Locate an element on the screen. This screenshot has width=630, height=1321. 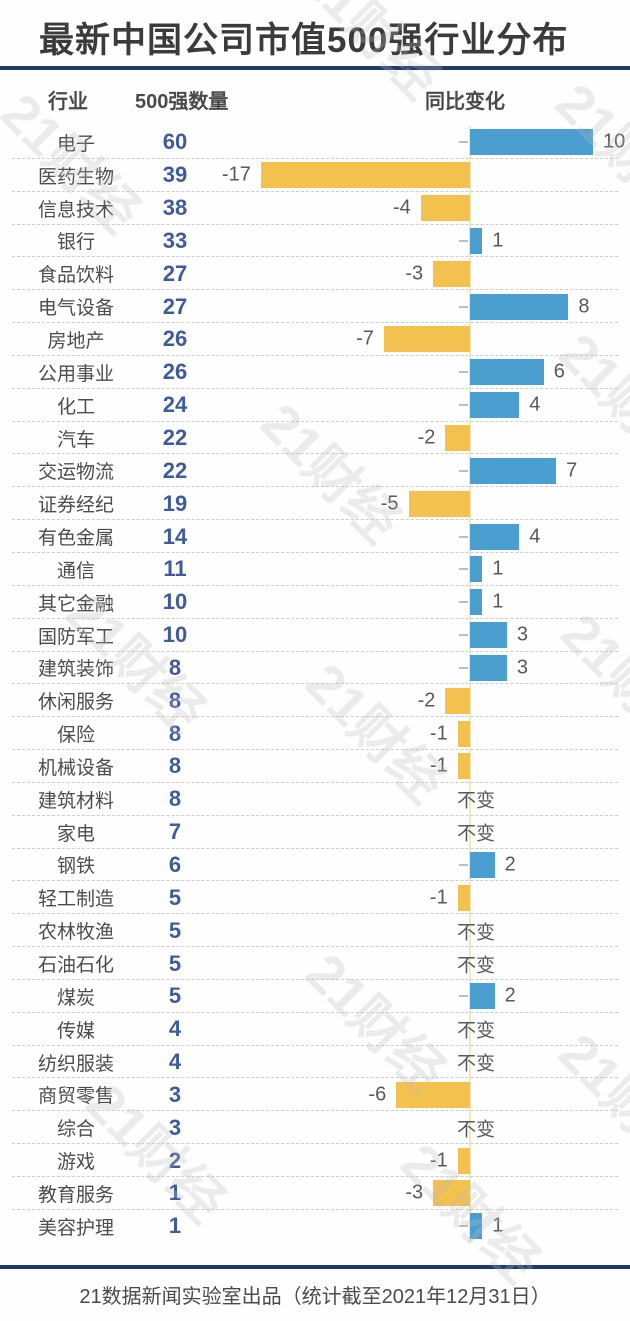
table-row: 公用事业 26 6 is located at coordinates (315, 372).